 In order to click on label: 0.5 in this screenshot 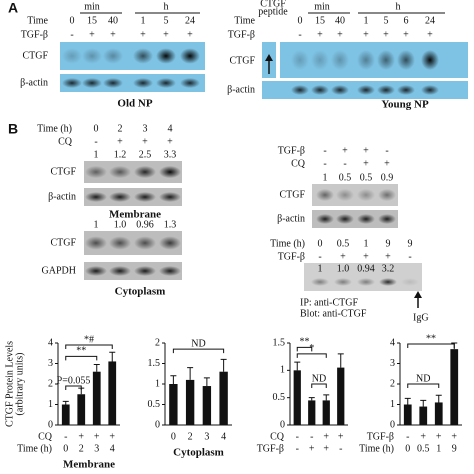, I will do `click(343, 243)`.